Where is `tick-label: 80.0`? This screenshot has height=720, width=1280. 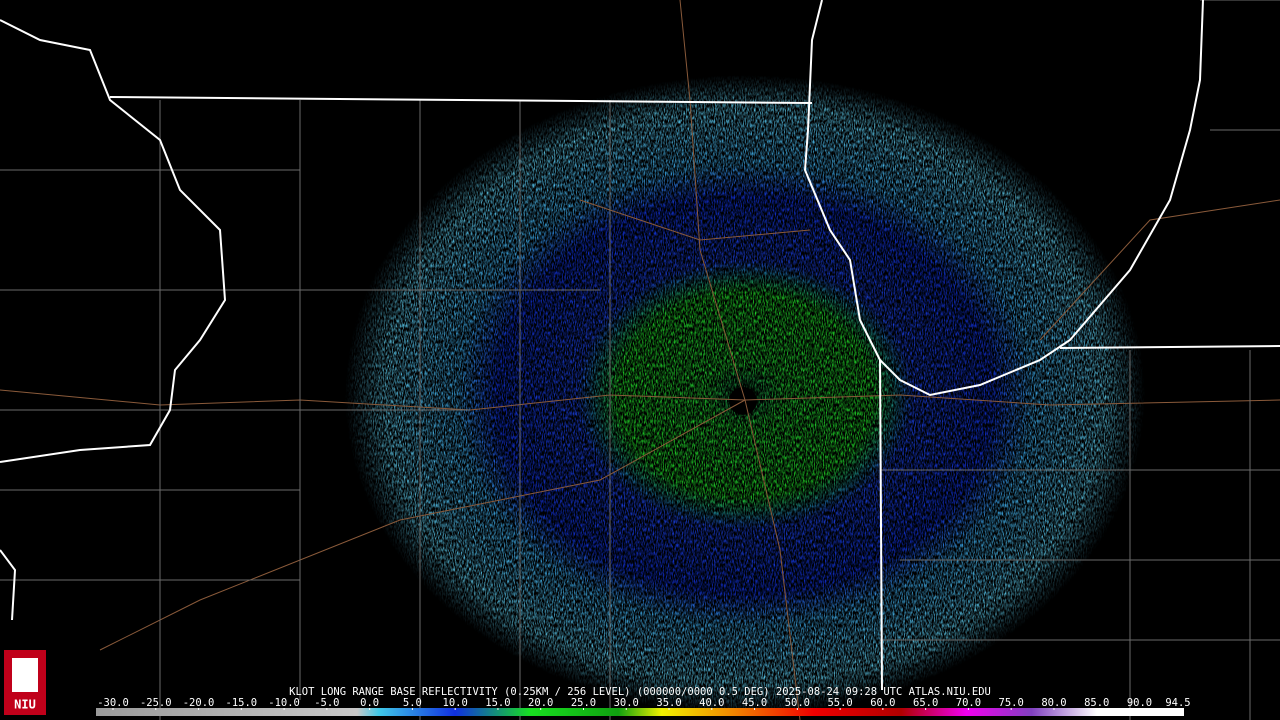
tick-label: 80.0 is located at coordinates (1053, 703).